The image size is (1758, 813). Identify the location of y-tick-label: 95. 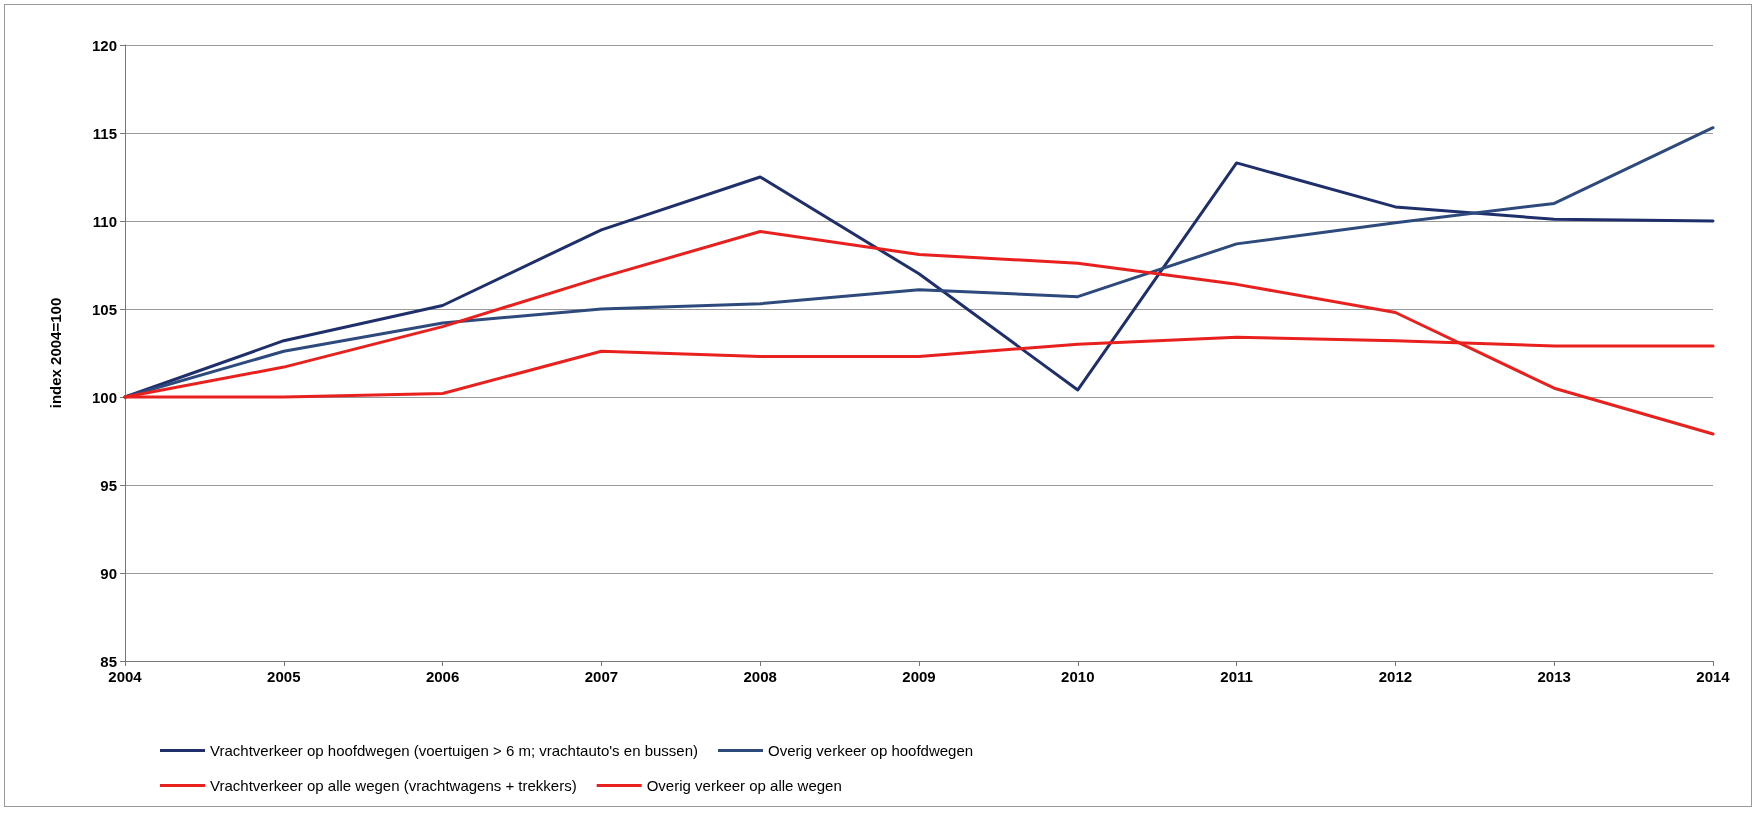
(108, 485).